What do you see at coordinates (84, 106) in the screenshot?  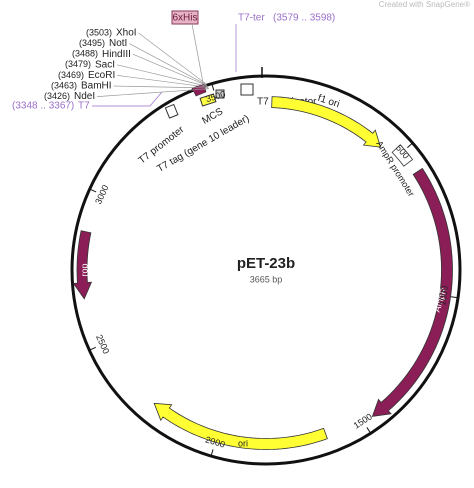 I see `t7-label: T7` at bounding box center [84, 106].